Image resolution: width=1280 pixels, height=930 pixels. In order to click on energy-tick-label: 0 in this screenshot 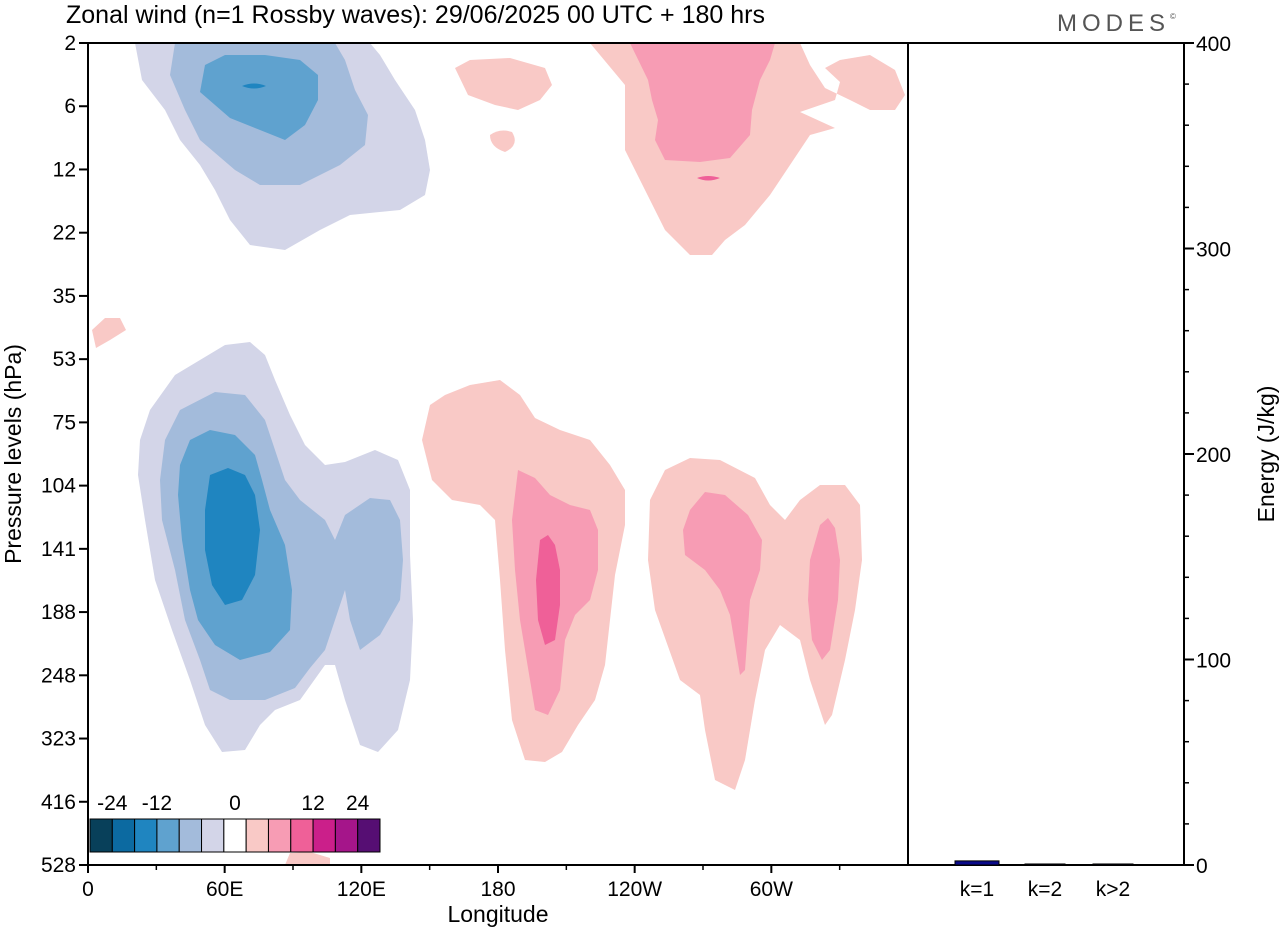, I will do `click(1202, 866)`.